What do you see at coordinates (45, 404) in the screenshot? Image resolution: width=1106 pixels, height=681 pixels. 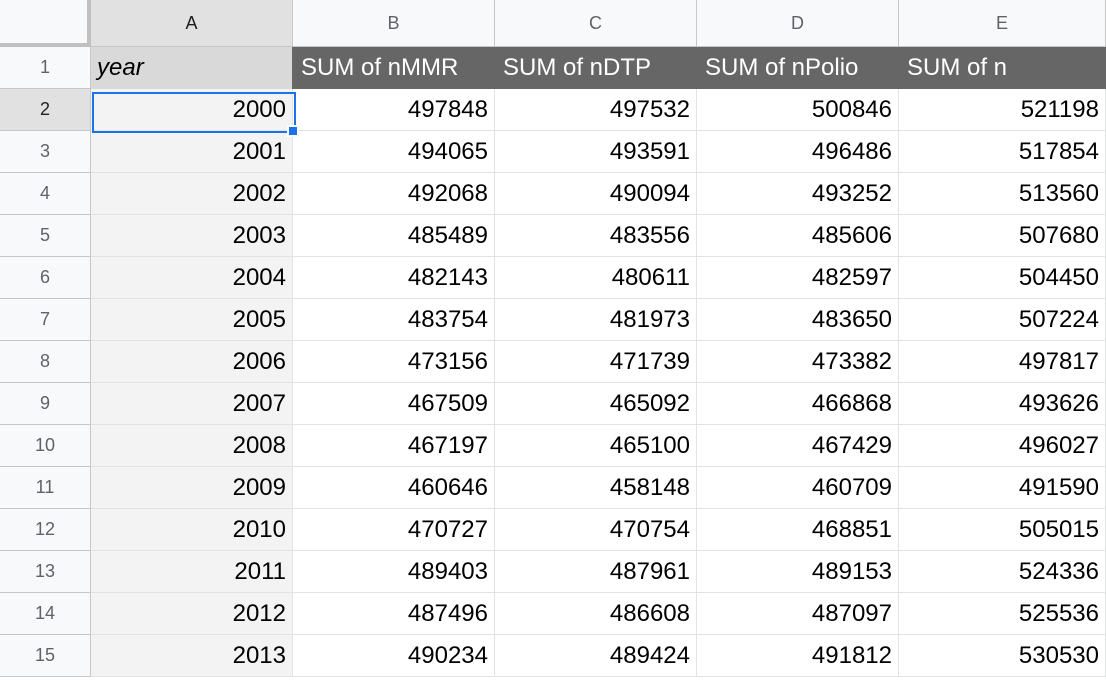 I see `row-header-9: 9` at bounding box center [45, 404].